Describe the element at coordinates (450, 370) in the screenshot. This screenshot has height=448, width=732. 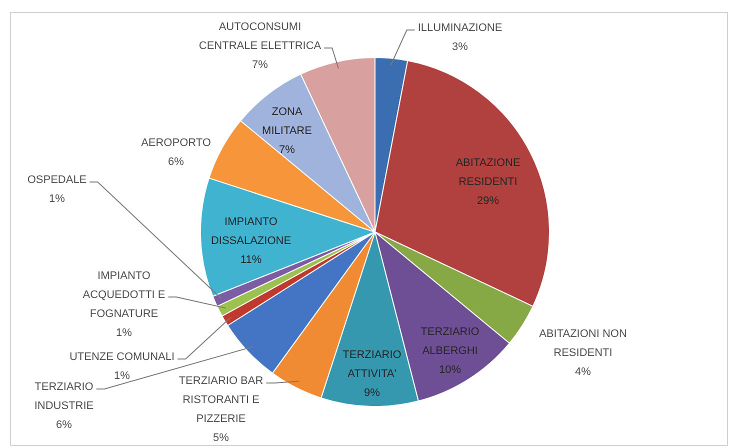
I see `data-label: 10%` at that location.